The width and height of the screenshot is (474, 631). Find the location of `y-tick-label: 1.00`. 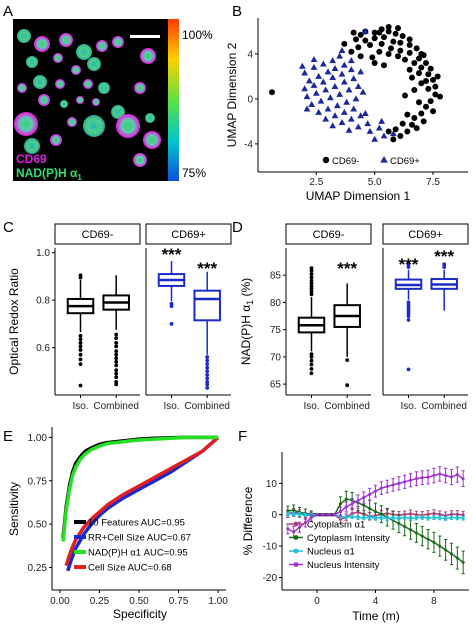

y-tick-label: 1.00 is located at coordinates (38, 438).